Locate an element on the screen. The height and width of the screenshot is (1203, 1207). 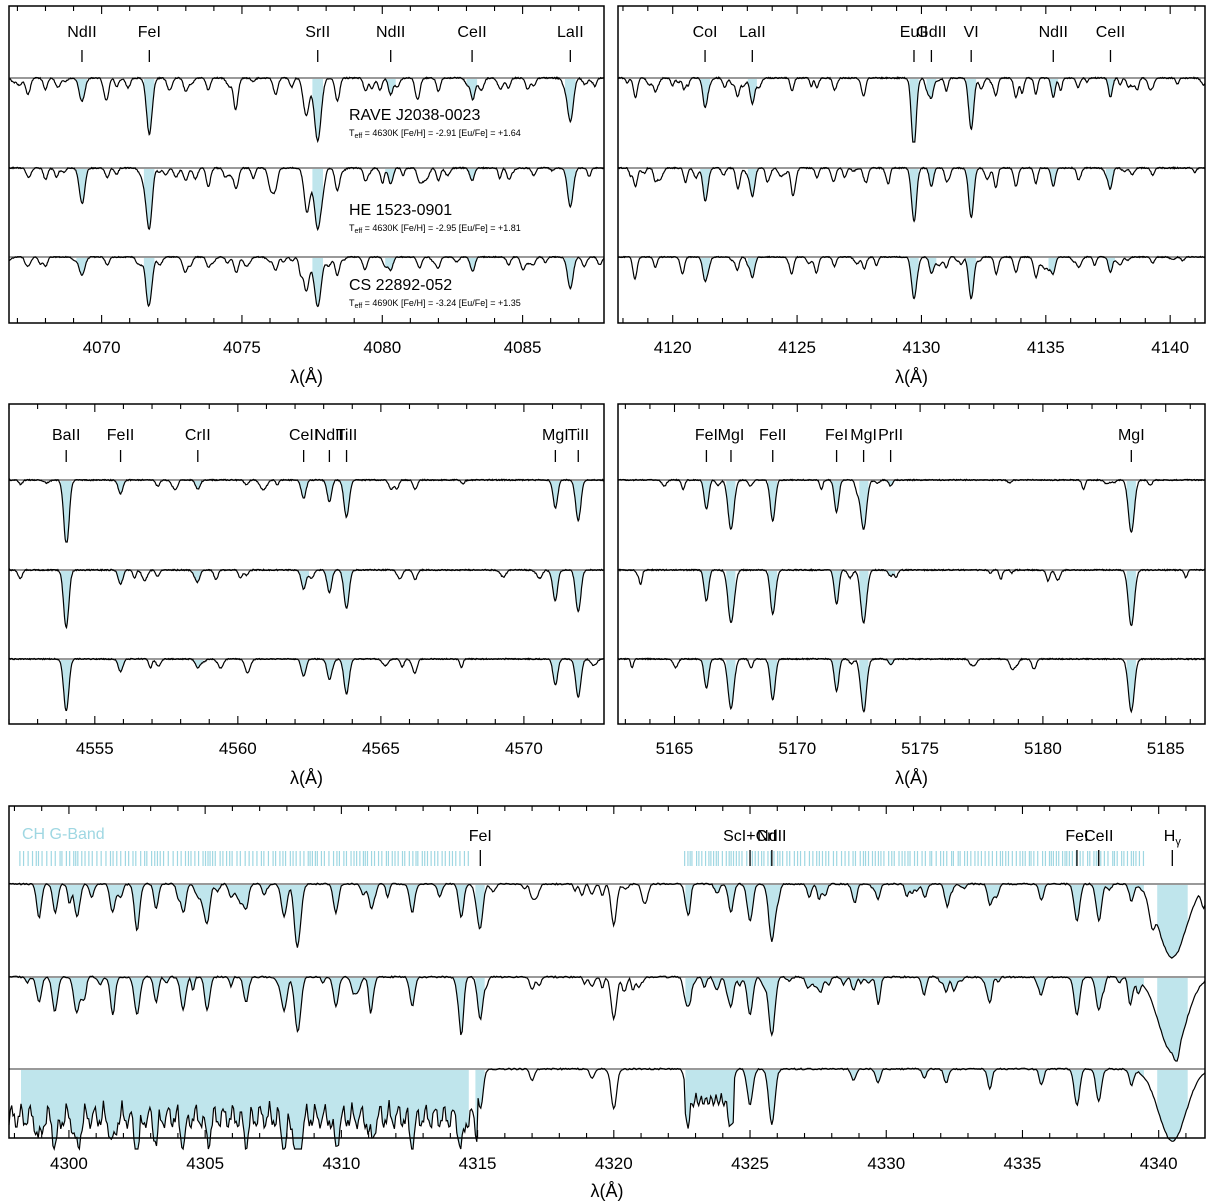
x-tick-label: 5175 is located at coordinates (920, 748).